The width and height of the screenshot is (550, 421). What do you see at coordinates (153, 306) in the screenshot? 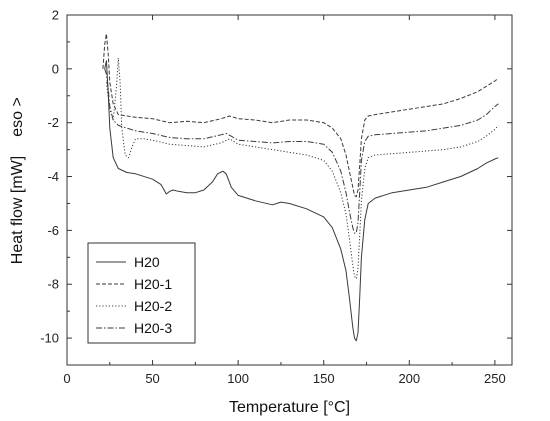
I see `legend-label: H20-2` at bounding box center [153, 306].